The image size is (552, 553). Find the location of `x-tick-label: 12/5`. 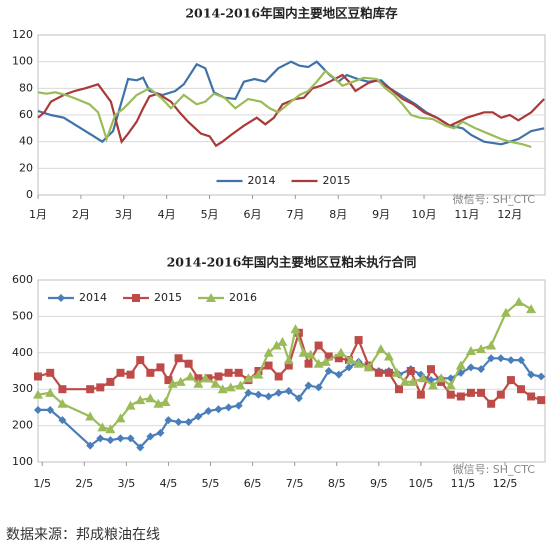

x-tick-label: 12/5 is located at coordinates (505, 483).